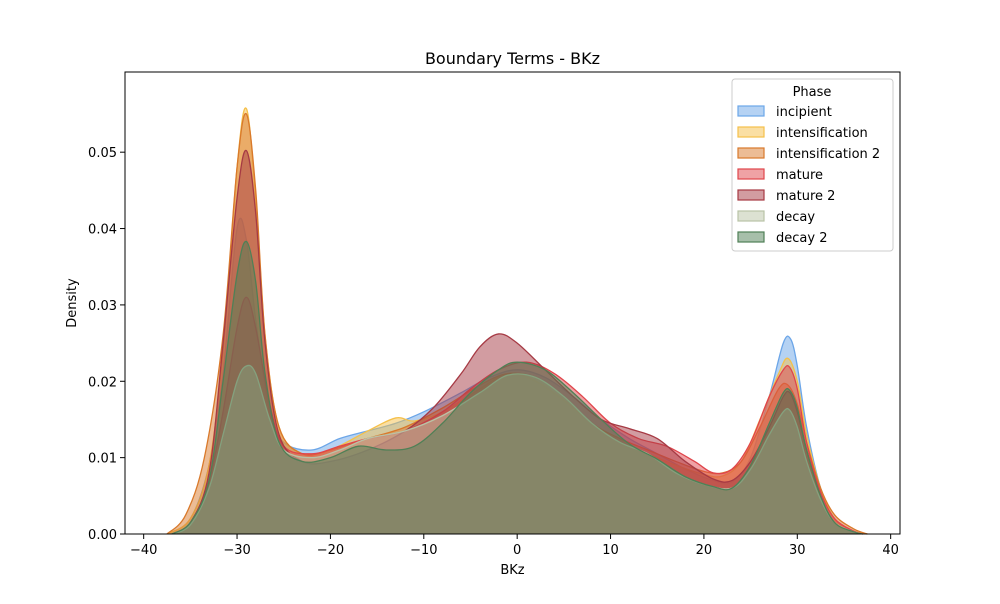  Describe the element at coordinates (102, 153) in the screenshot. I see `y-tick-label: 0.05` at that location.